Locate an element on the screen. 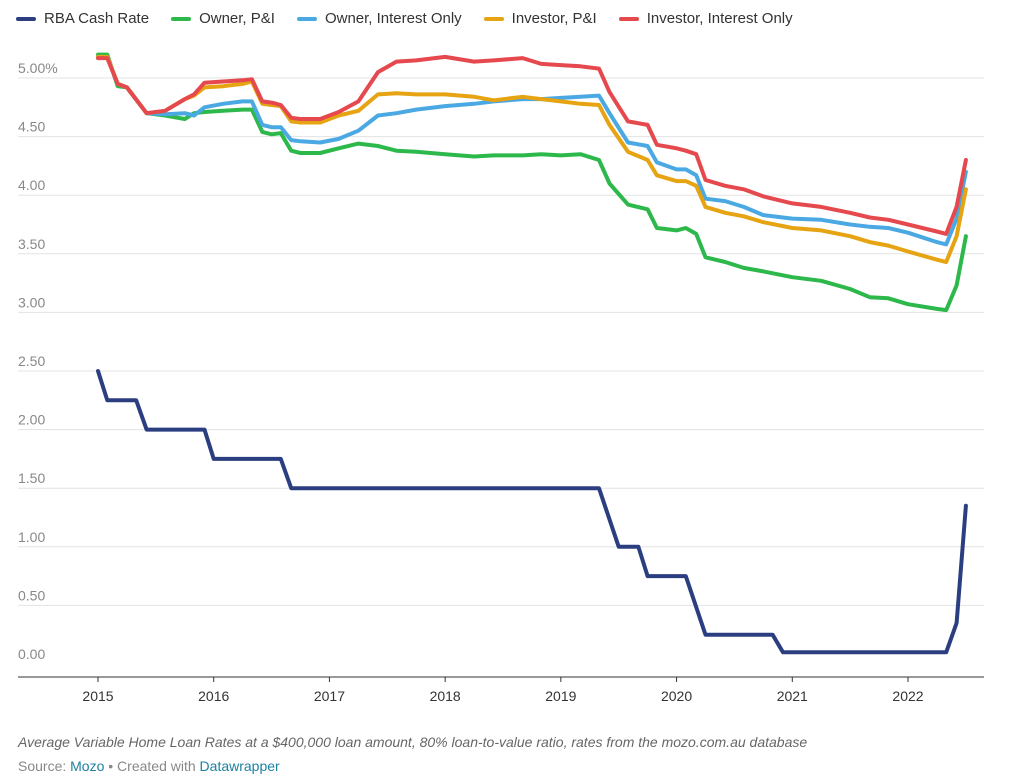 The width and height of the screenshot is (1024, 782). x-tick-label: 2022 is located at coordinates (907, 696).